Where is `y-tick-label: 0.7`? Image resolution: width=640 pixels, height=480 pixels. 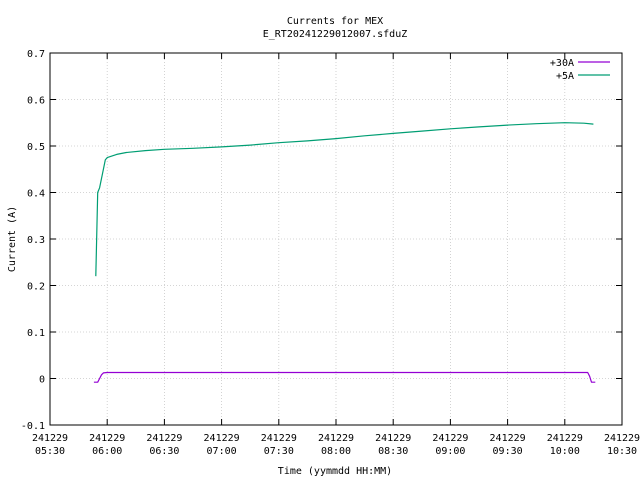 y-tick-label: 0.7 is located at coordinates (36, 54).